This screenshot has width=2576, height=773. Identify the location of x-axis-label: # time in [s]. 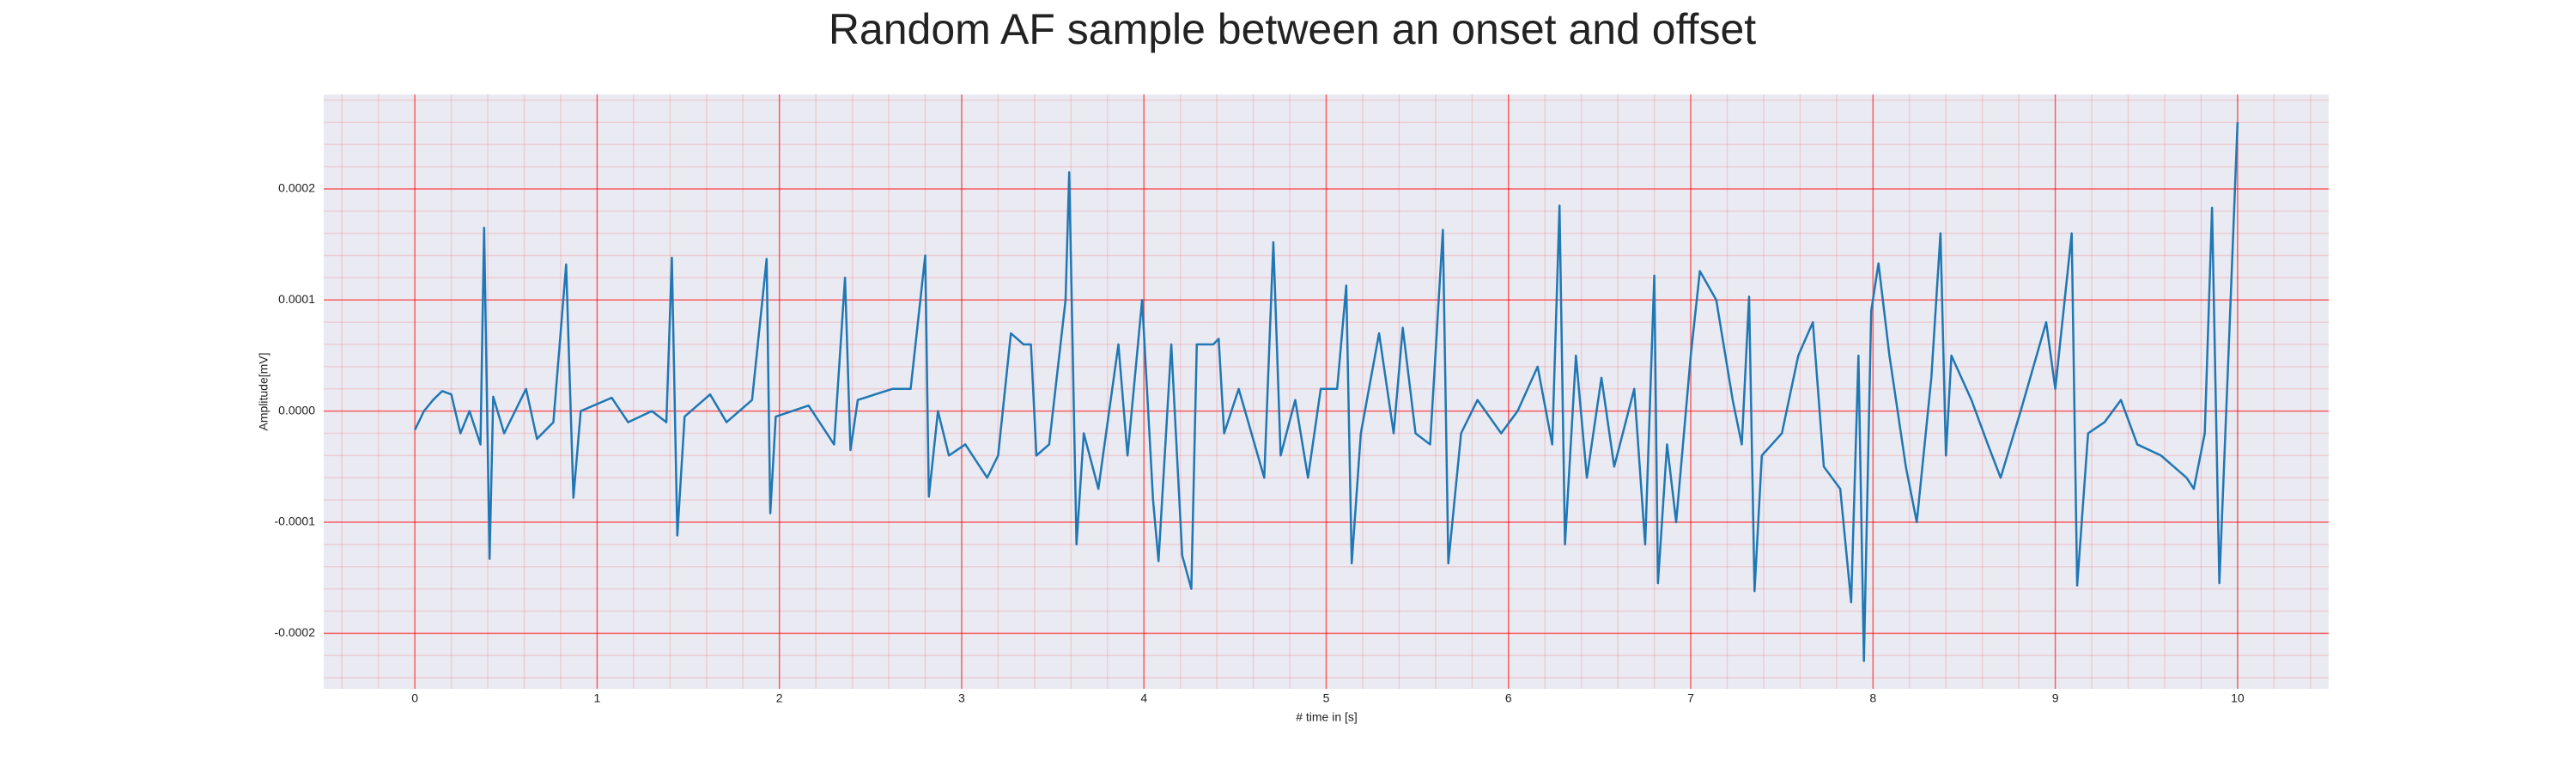
(1327, 717).